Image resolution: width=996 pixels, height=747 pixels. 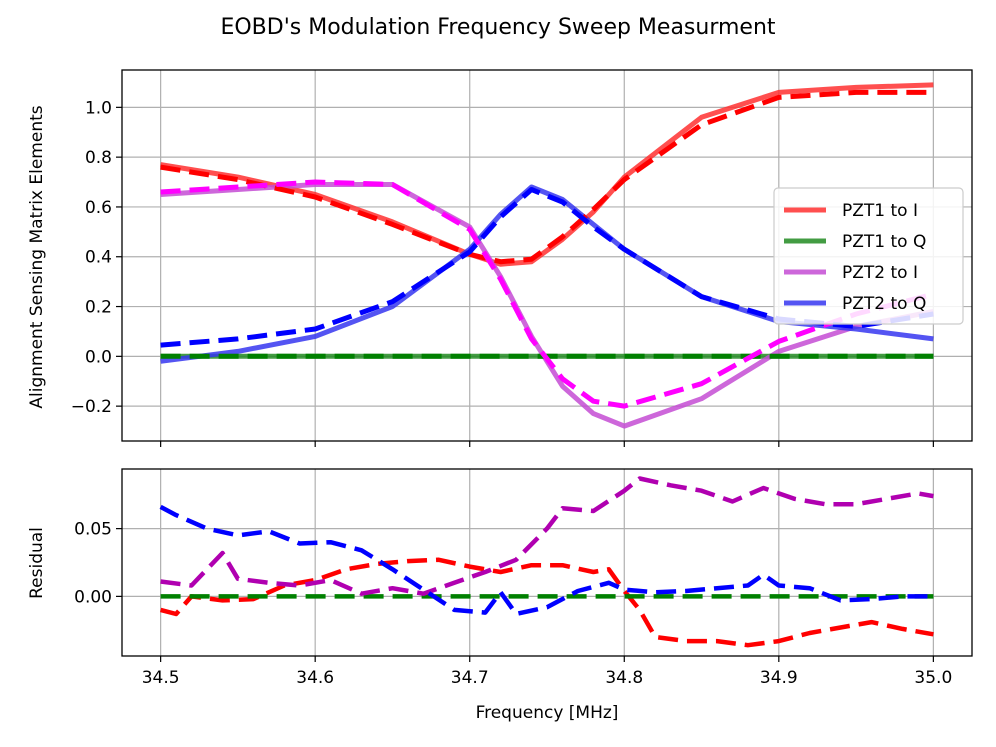 What do you see at coordinates (93, 530) in the screenshot?
I see `bottom-ytick-label-1: 0.05` at bounding box center [93, 530].